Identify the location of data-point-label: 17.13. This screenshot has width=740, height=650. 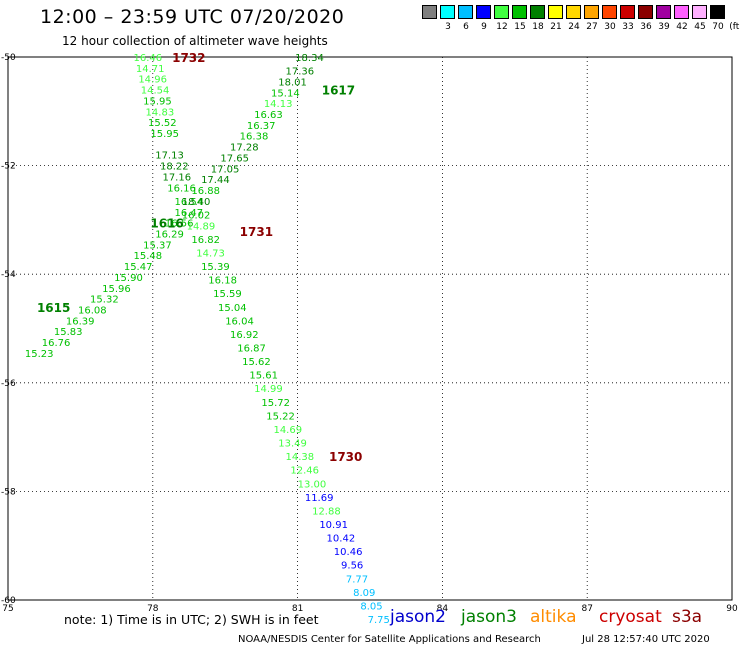
(169, 156).